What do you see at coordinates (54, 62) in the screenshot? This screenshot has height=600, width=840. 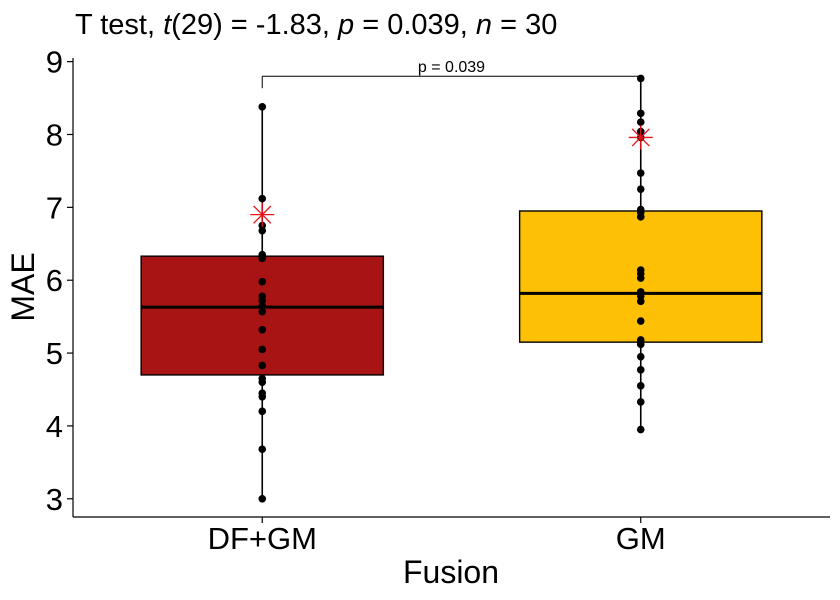 I see `y-tick-label: 9` at bounding box center [54, 62].